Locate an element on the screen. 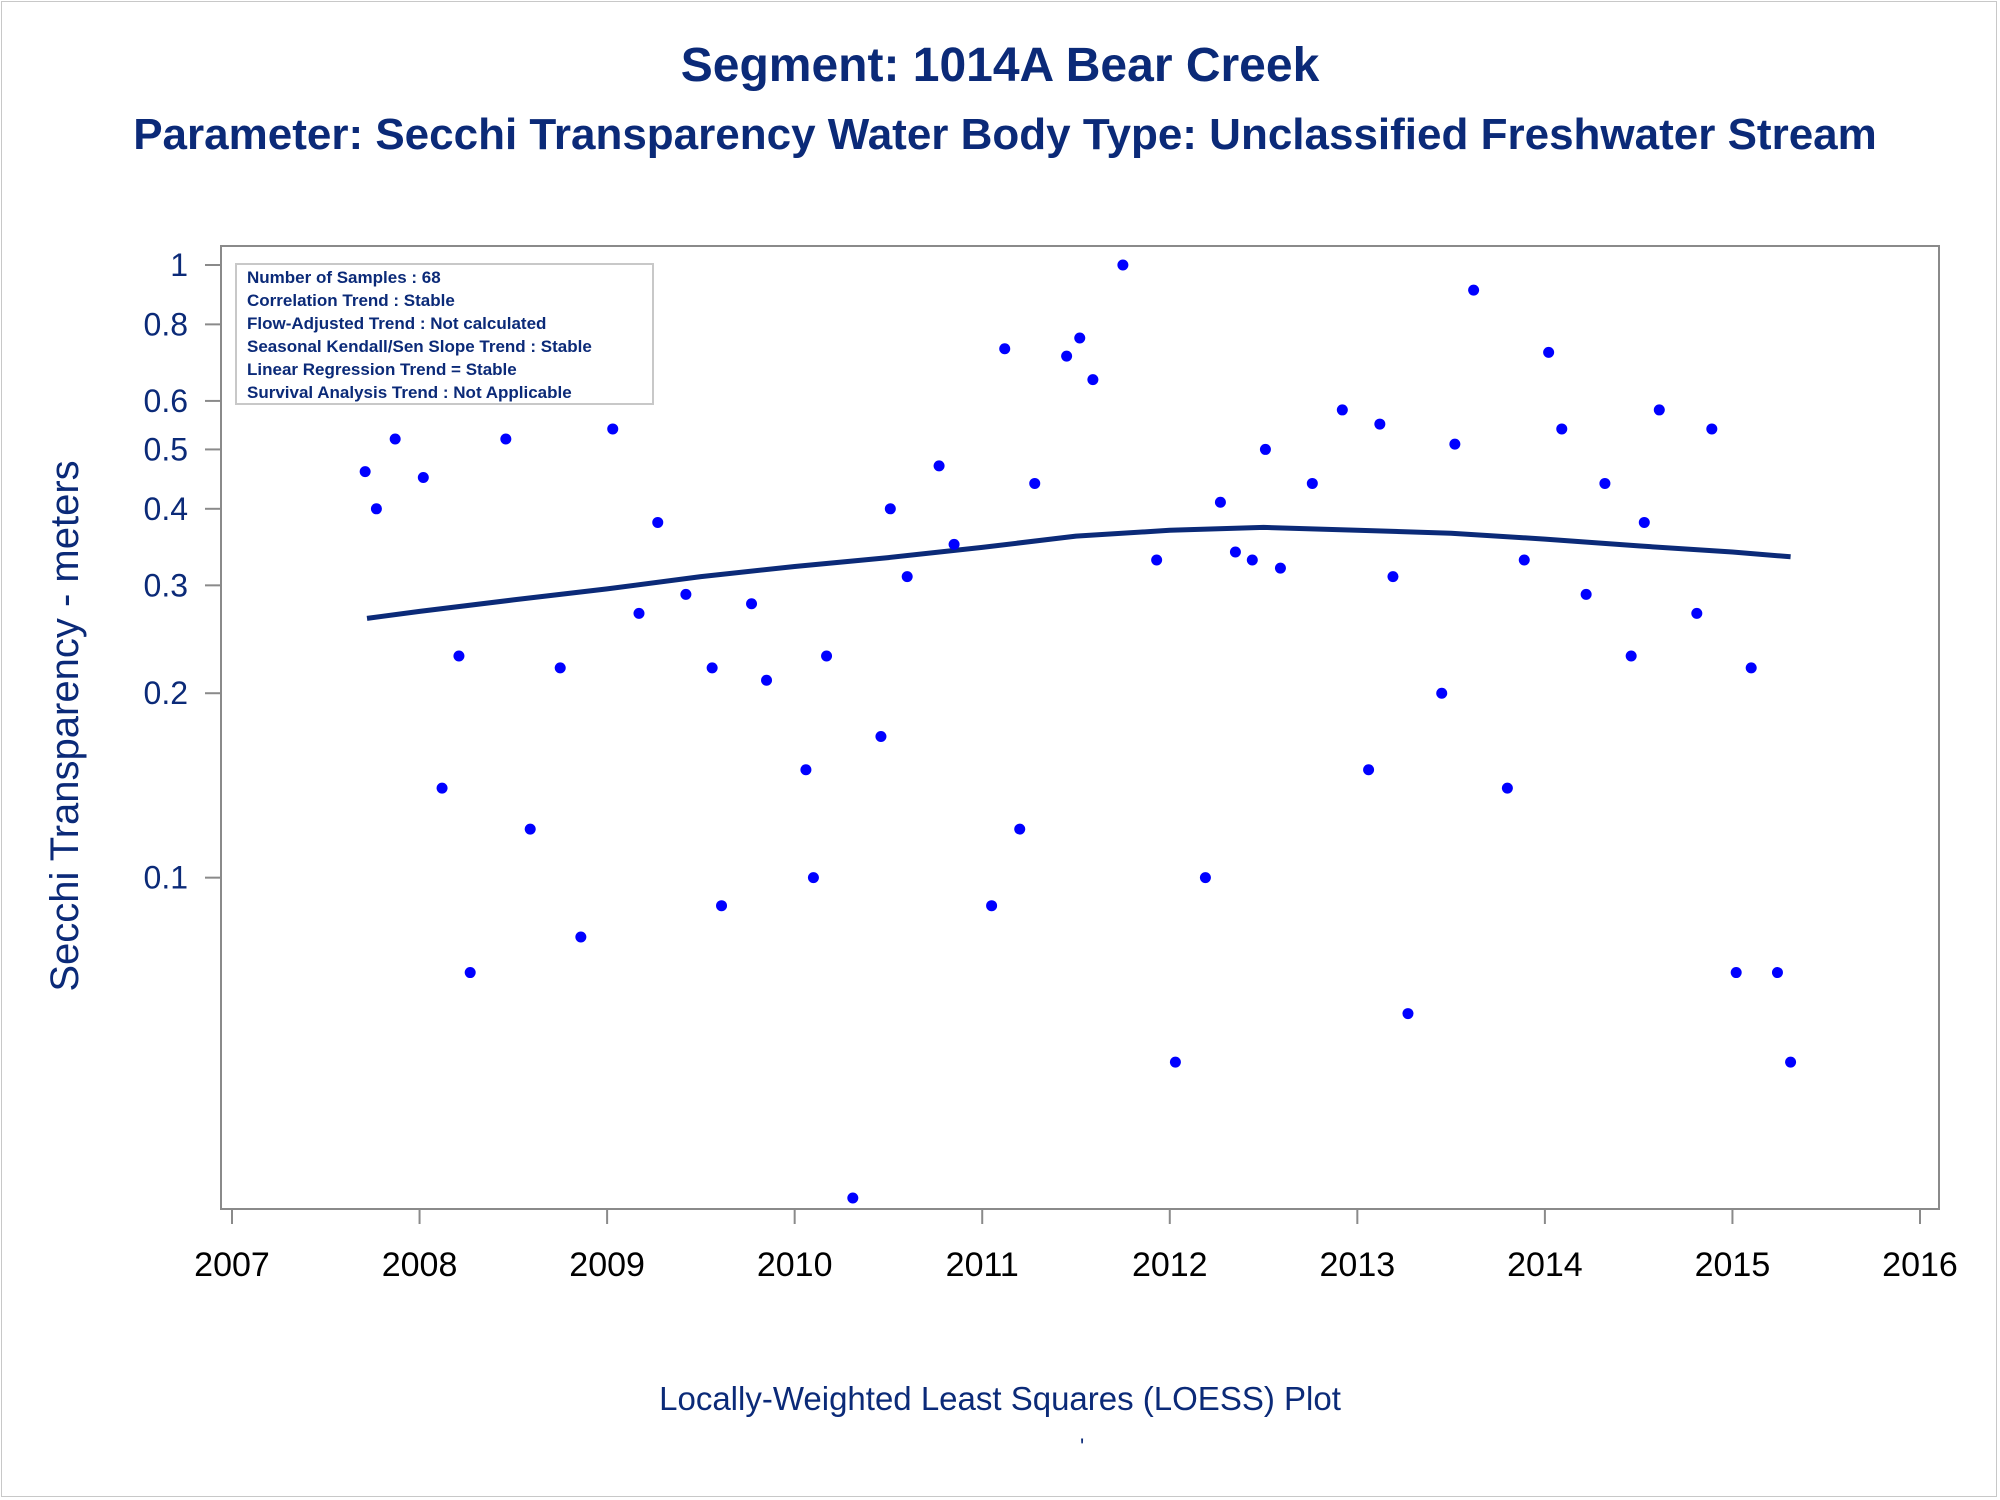 This screenshot has height=1500, width=2000. chart-title: Segment: 1014A Bear Creek is located at coordinates (1000, 65).